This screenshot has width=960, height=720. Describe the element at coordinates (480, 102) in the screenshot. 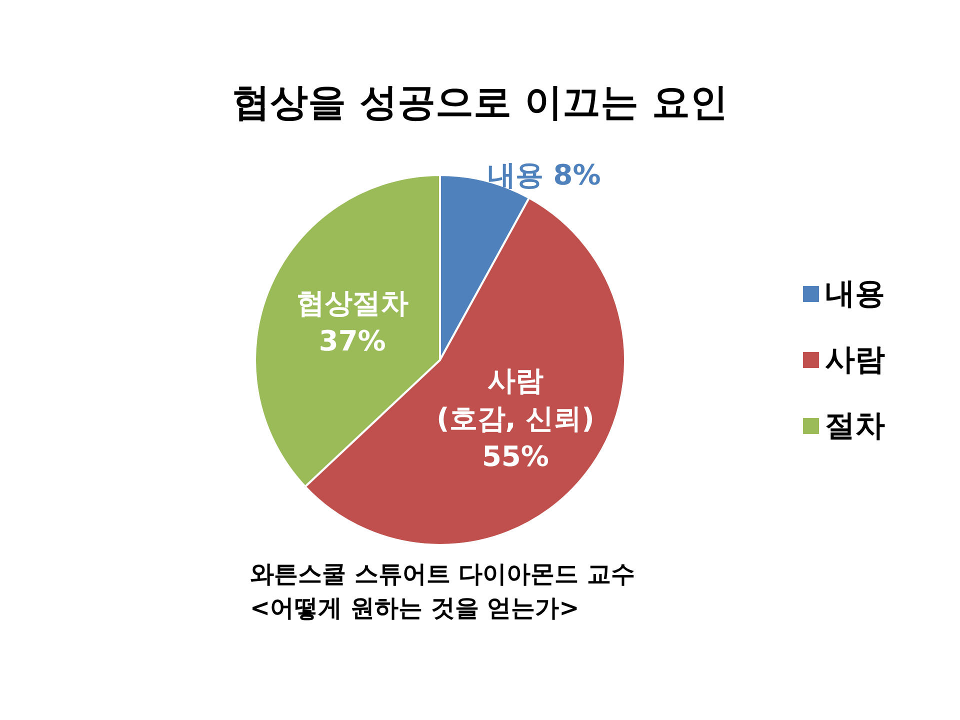

I see `chart-title: 협상을 성공으로 이끄는 요인` at that location.